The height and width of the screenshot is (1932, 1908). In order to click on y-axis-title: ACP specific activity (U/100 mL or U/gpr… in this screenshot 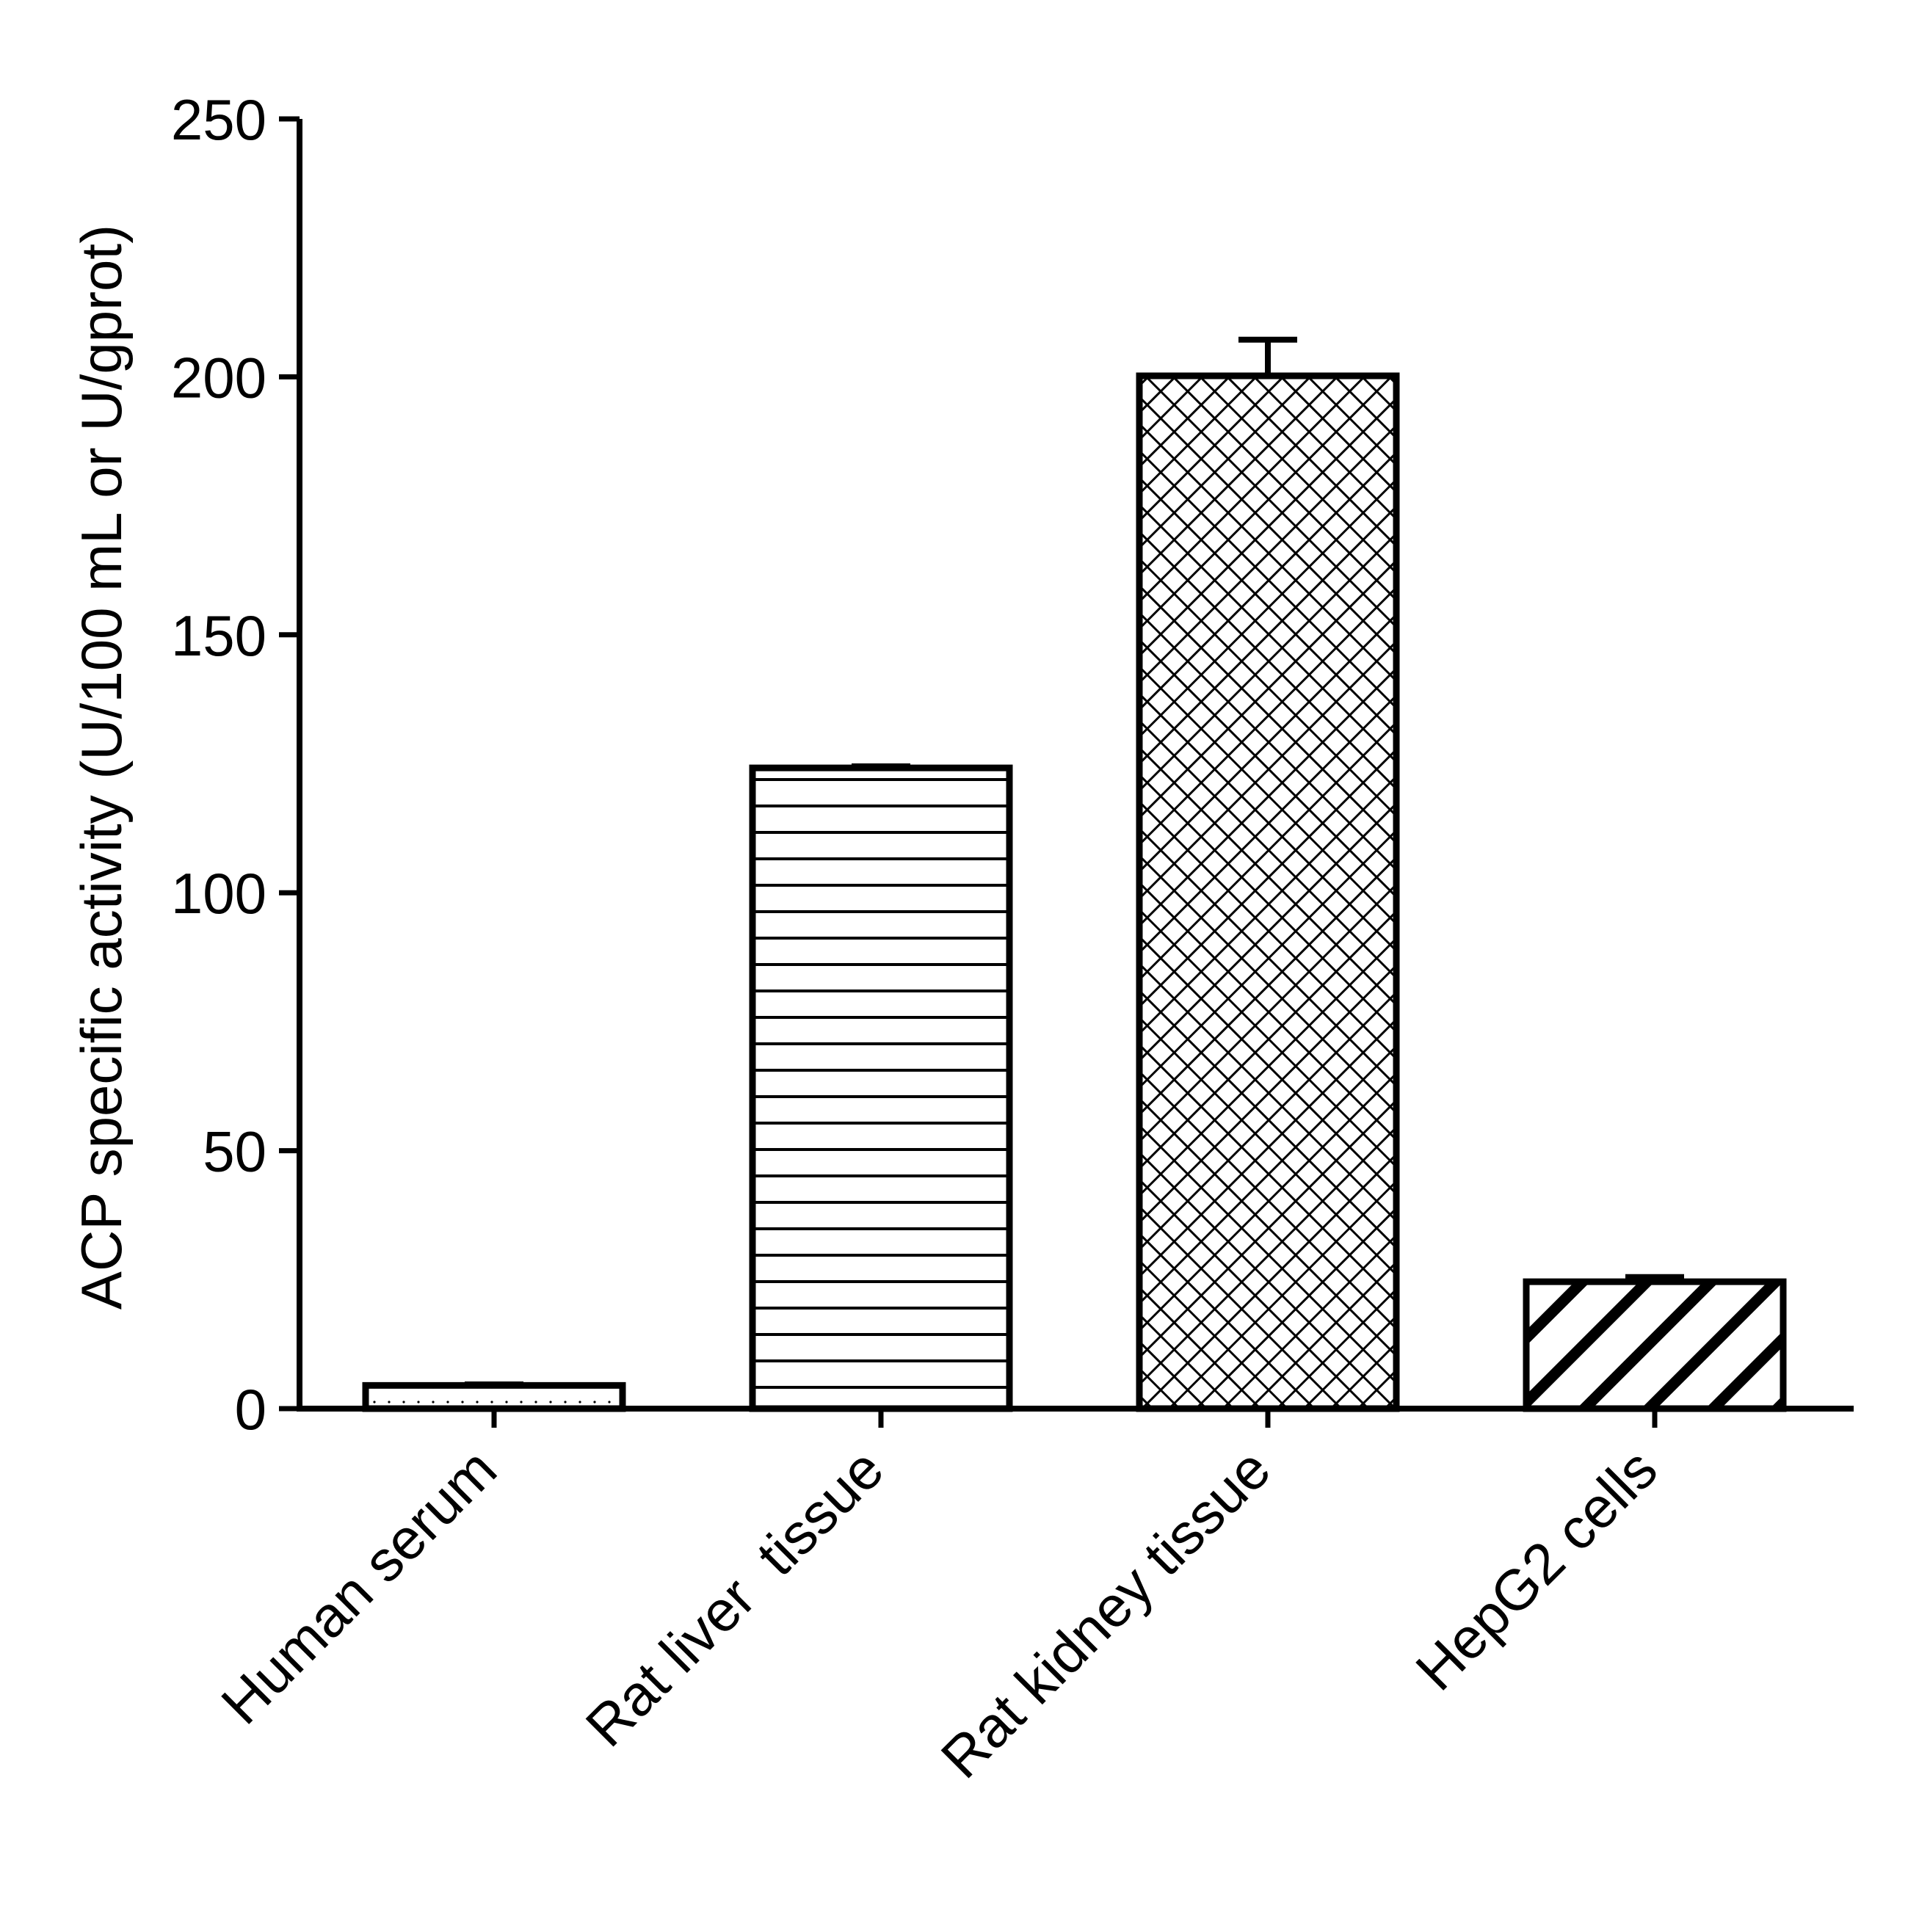, I will do `click(101, 767)`.